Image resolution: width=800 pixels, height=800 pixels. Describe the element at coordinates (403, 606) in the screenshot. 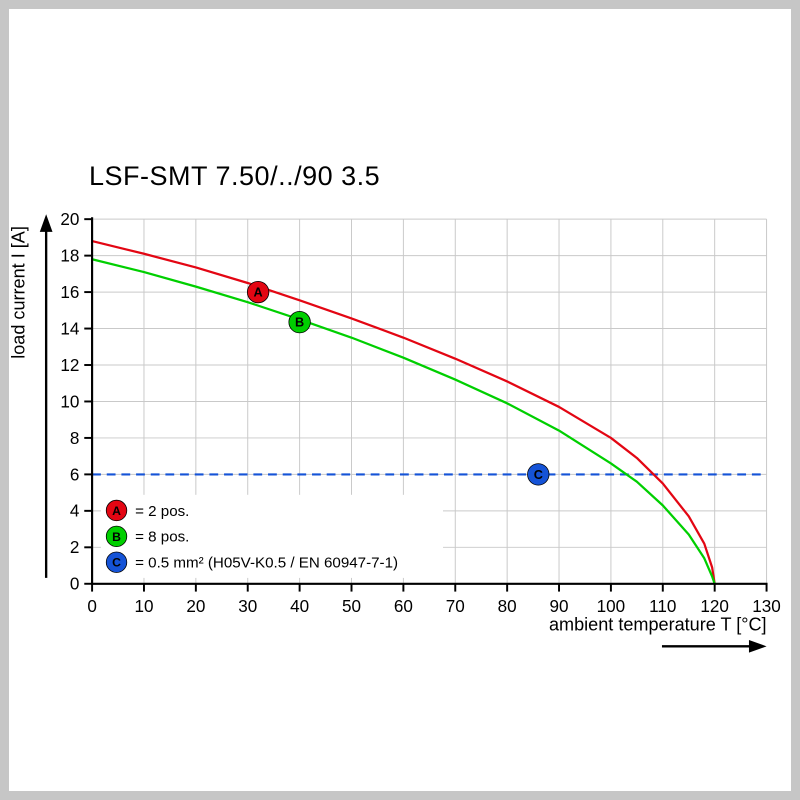

I see `x-tick-label: 60` at that location.